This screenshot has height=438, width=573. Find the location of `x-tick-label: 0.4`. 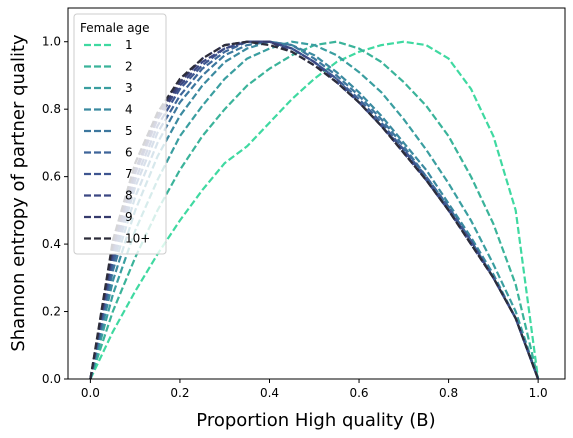

x-tick-label: 0.4 is located at coordinates (269, 393).